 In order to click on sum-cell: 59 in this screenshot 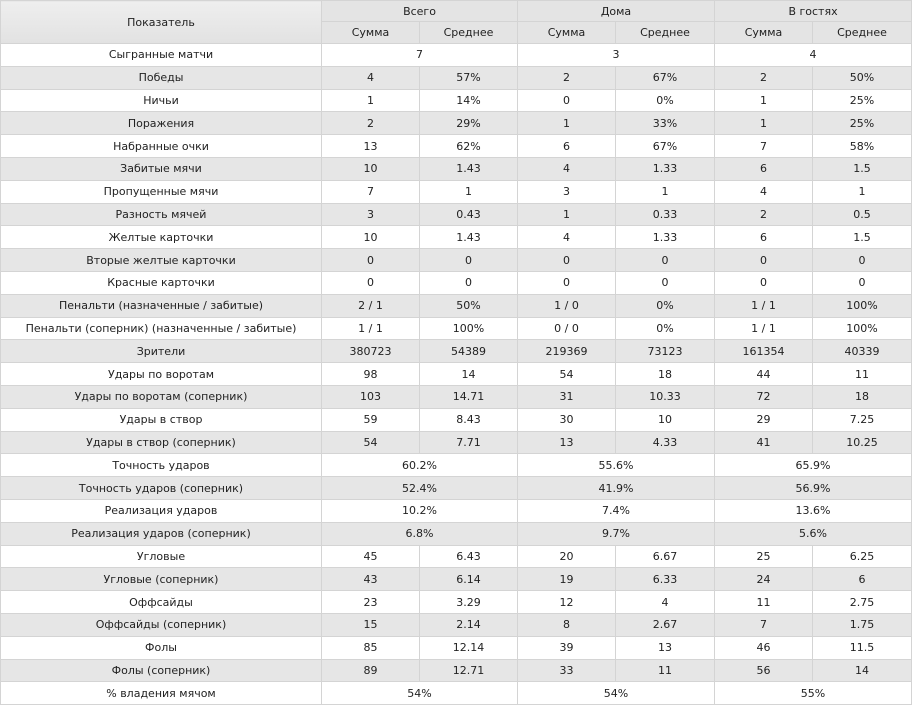, I will do `click(370, 419)`.